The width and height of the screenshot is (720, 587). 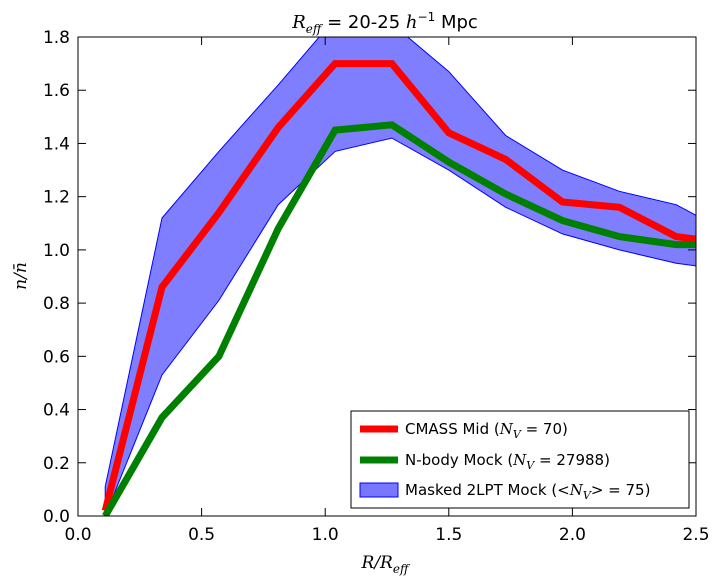 What do you see at coordinates (386, 564) in the screenshot?
I see `x-axis-label: R/Reff` at bounding box center [386, 564].